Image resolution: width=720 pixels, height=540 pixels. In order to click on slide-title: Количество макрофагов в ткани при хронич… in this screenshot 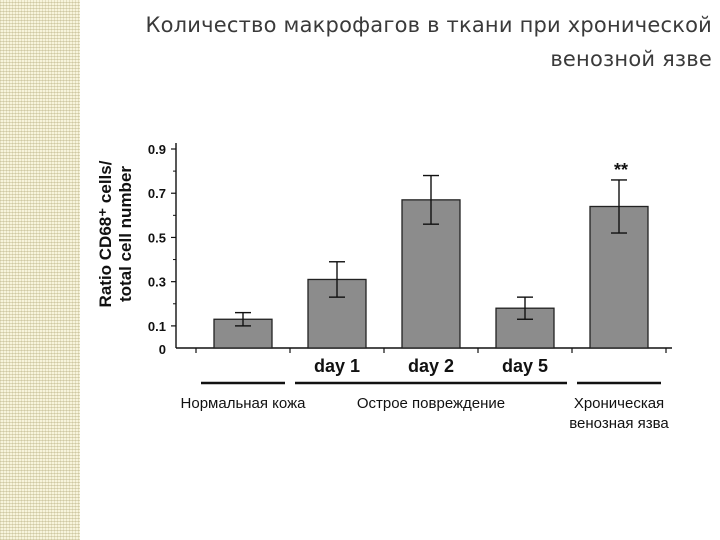, I will do `click(402, 42)`.